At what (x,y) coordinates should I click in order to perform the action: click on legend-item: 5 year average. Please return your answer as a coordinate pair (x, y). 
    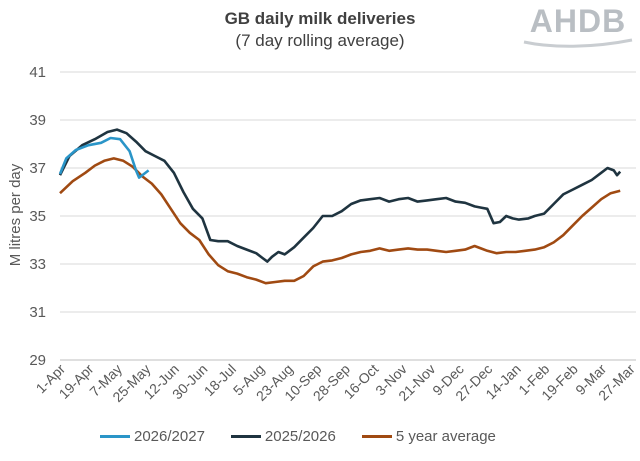
    Looking at the image, I should click on (428, 436).